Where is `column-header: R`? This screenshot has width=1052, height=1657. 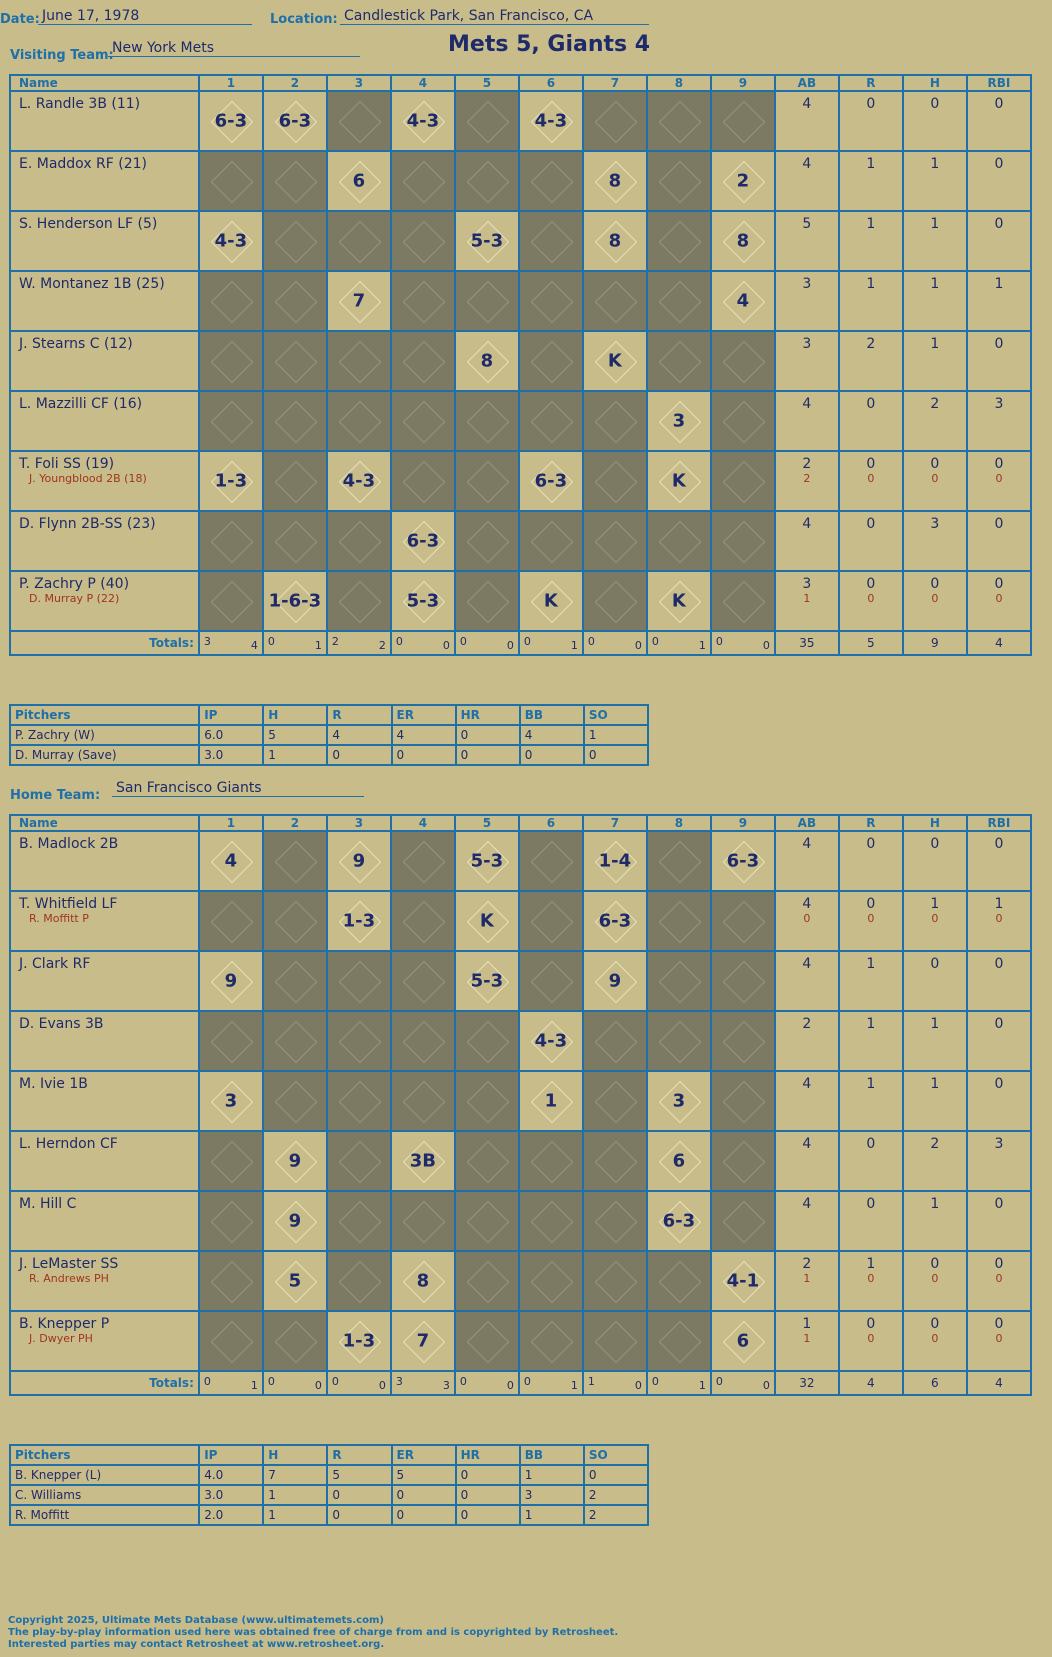
column-header: R is located at coordinates (870, 83).